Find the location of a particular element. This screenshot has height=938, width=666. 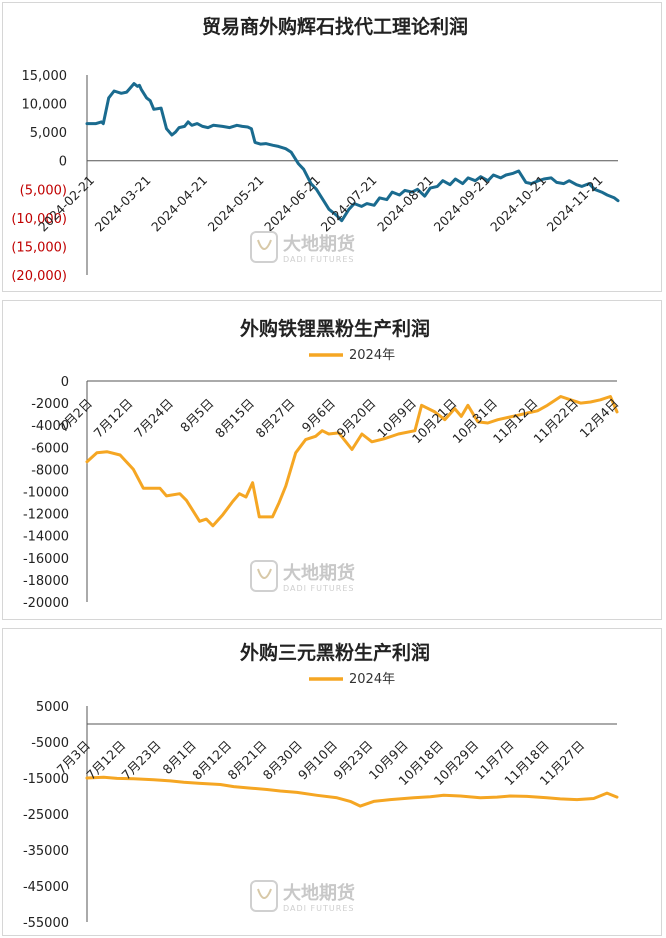

chart-1-ytick: (15,000) is located at coordinates (39, 247).